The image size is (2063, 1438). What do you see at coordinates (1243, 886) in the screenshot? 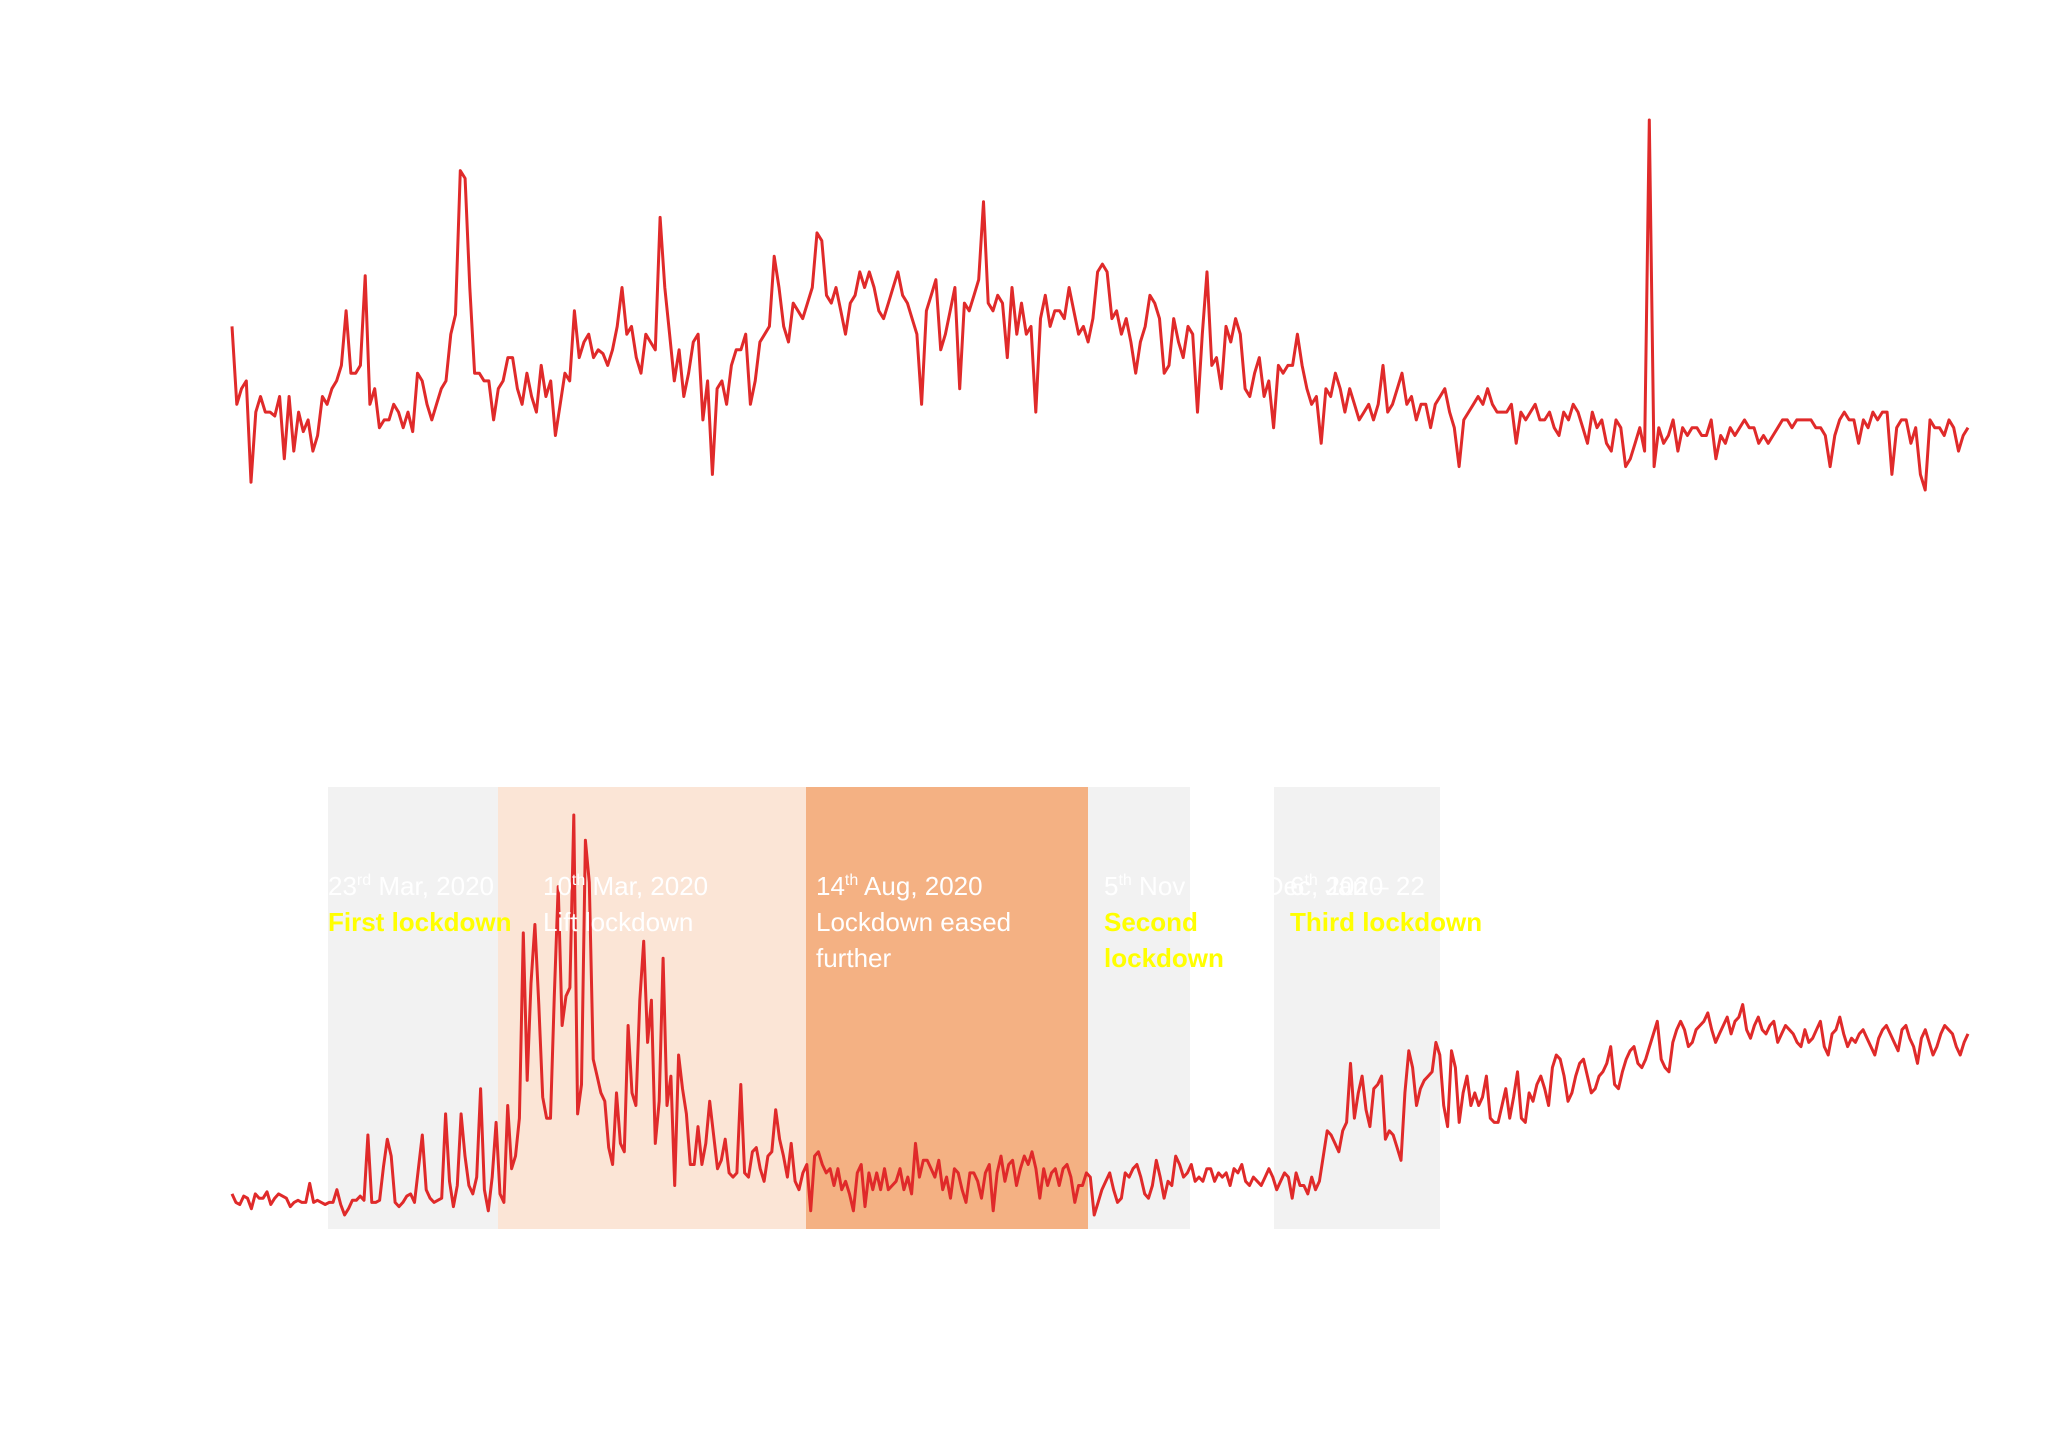
I see `annotation-date: 5th Nov – 2nd Dec, 2020` at bounding box center [1243, 886].